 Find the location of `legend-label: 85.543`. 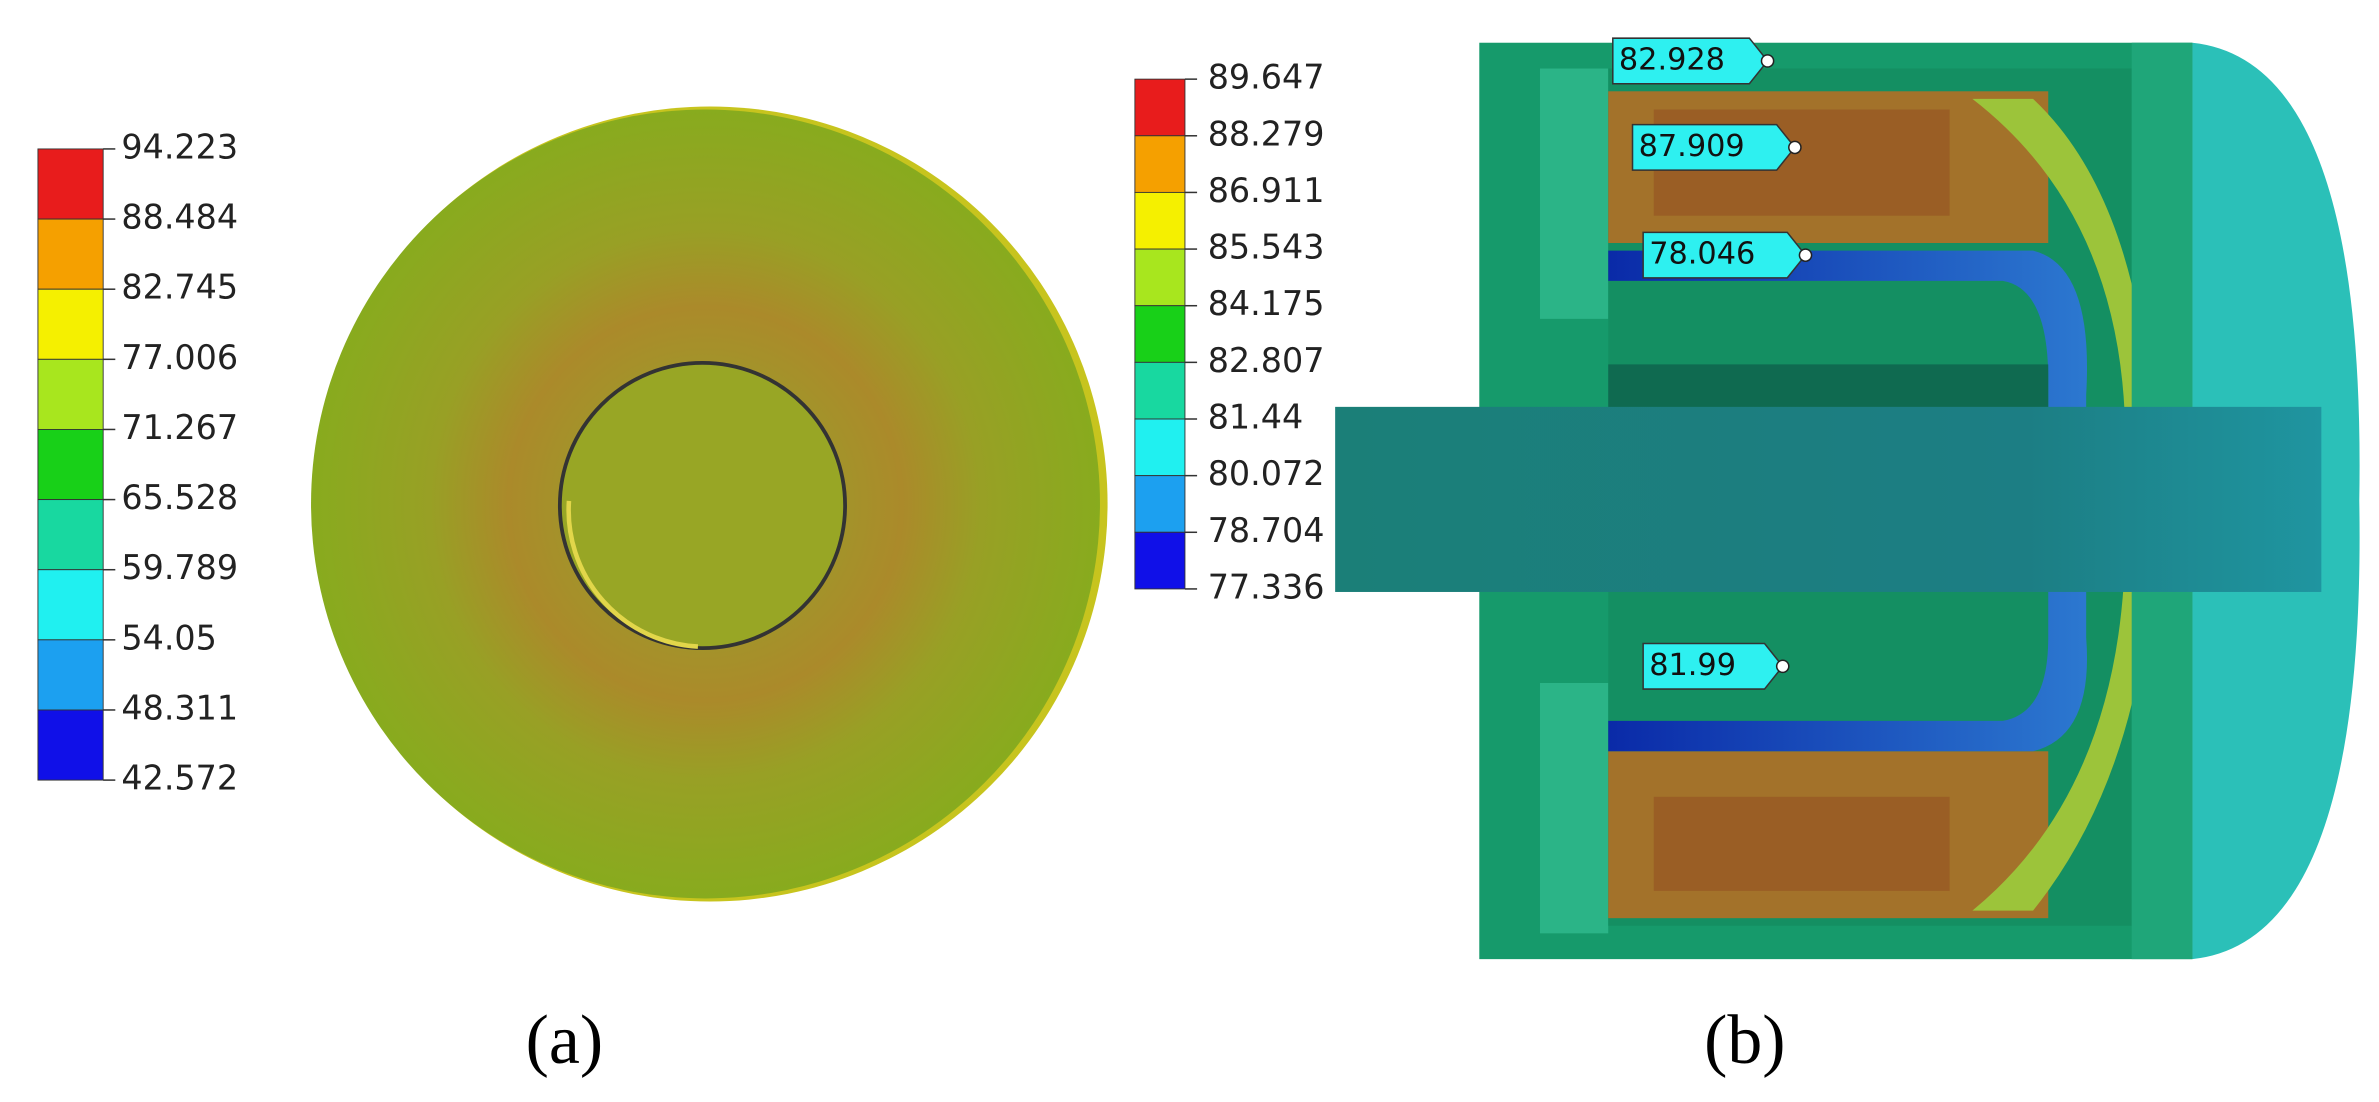

legend-label: 85.543 is located at coordinates (1266, 247).